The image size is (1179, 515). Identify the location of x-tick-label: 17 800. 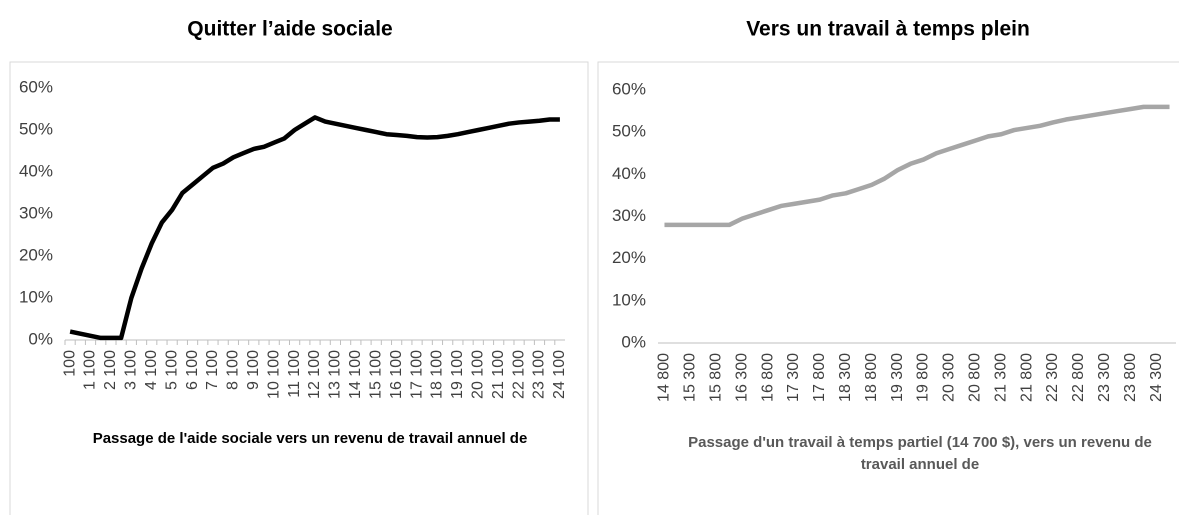
(819, 377).